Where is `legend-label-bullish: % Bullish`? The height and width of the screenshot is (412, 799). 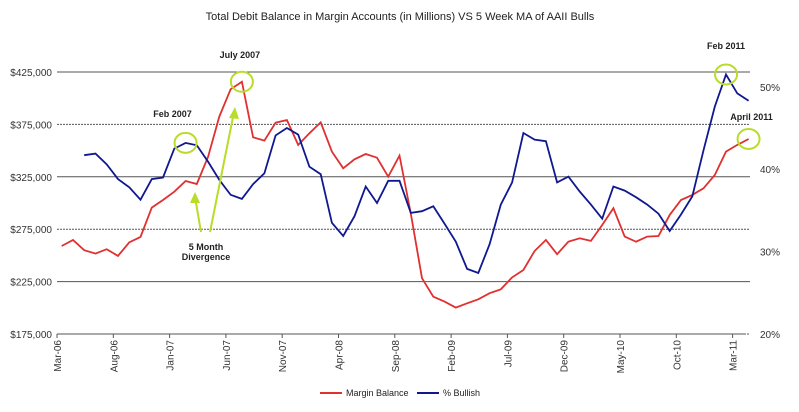 legend-label-bullish: % Bullish is located at coordinates (461, 393).